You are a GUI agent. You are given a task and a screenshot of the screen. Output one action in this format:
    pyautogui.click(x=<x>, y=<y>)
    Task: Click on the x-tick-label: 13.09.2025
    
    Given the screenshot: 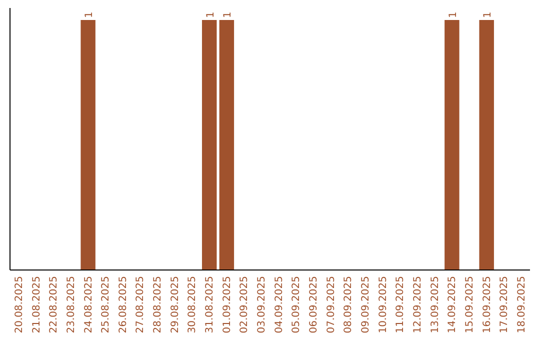 What is the action you would take?
    pyautogui.click(x=435, y=305)
    